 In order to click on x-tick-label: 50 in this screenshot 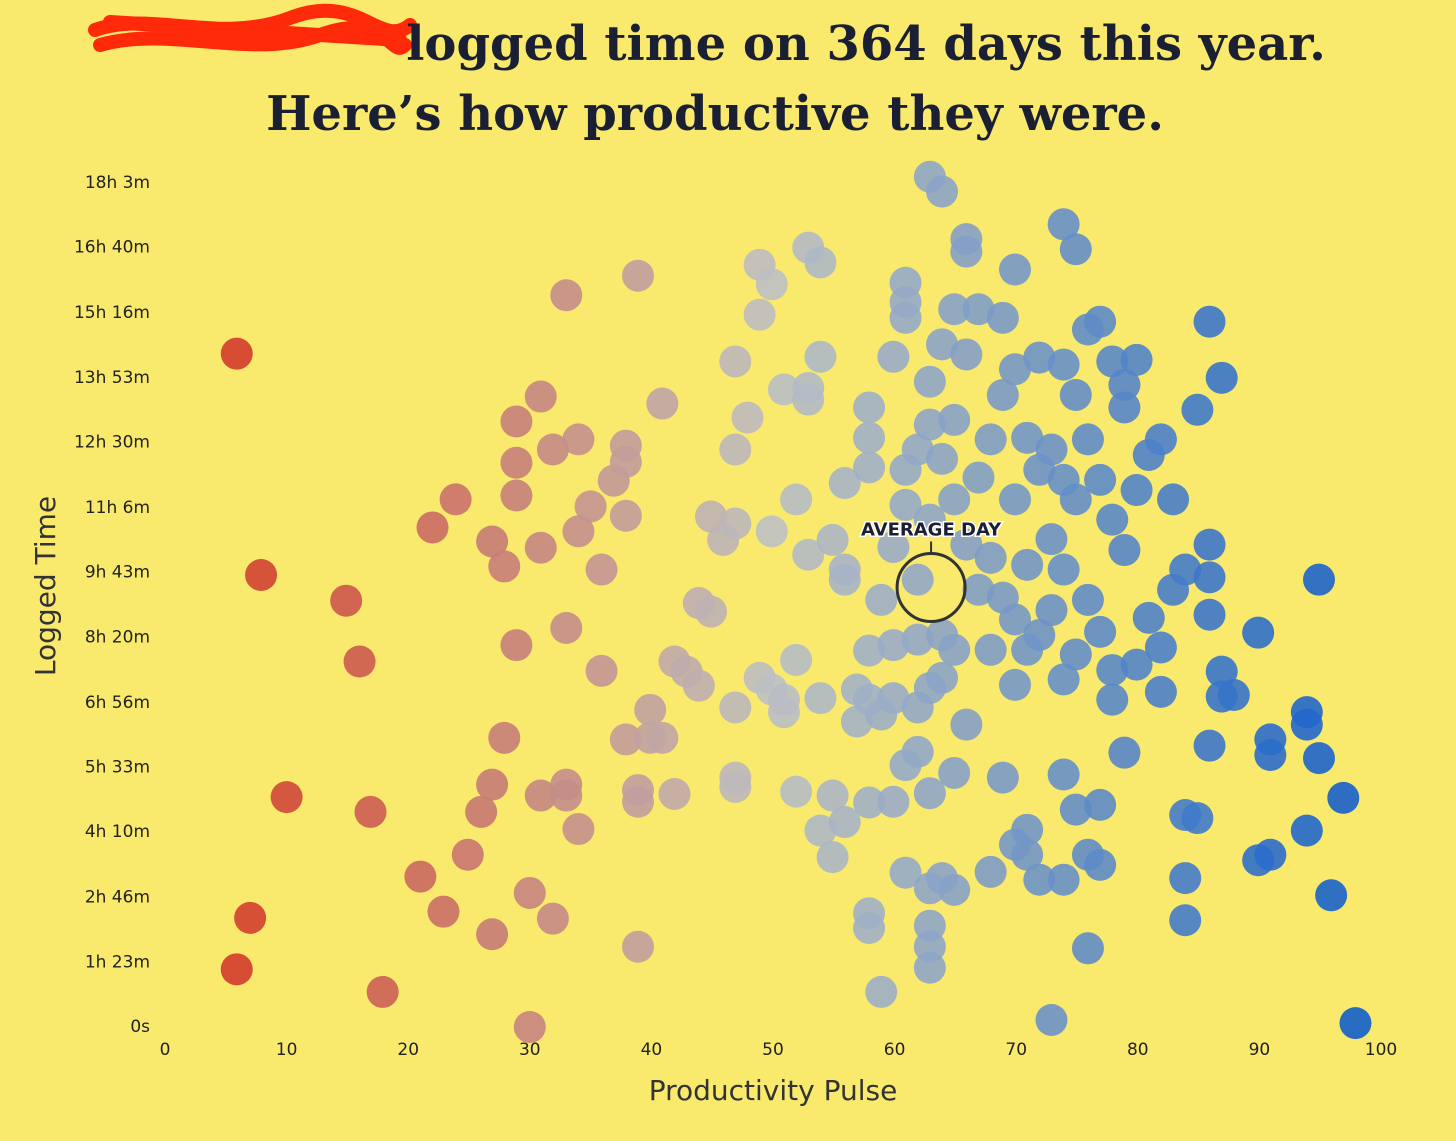, I will do `click(773, 1050)`.